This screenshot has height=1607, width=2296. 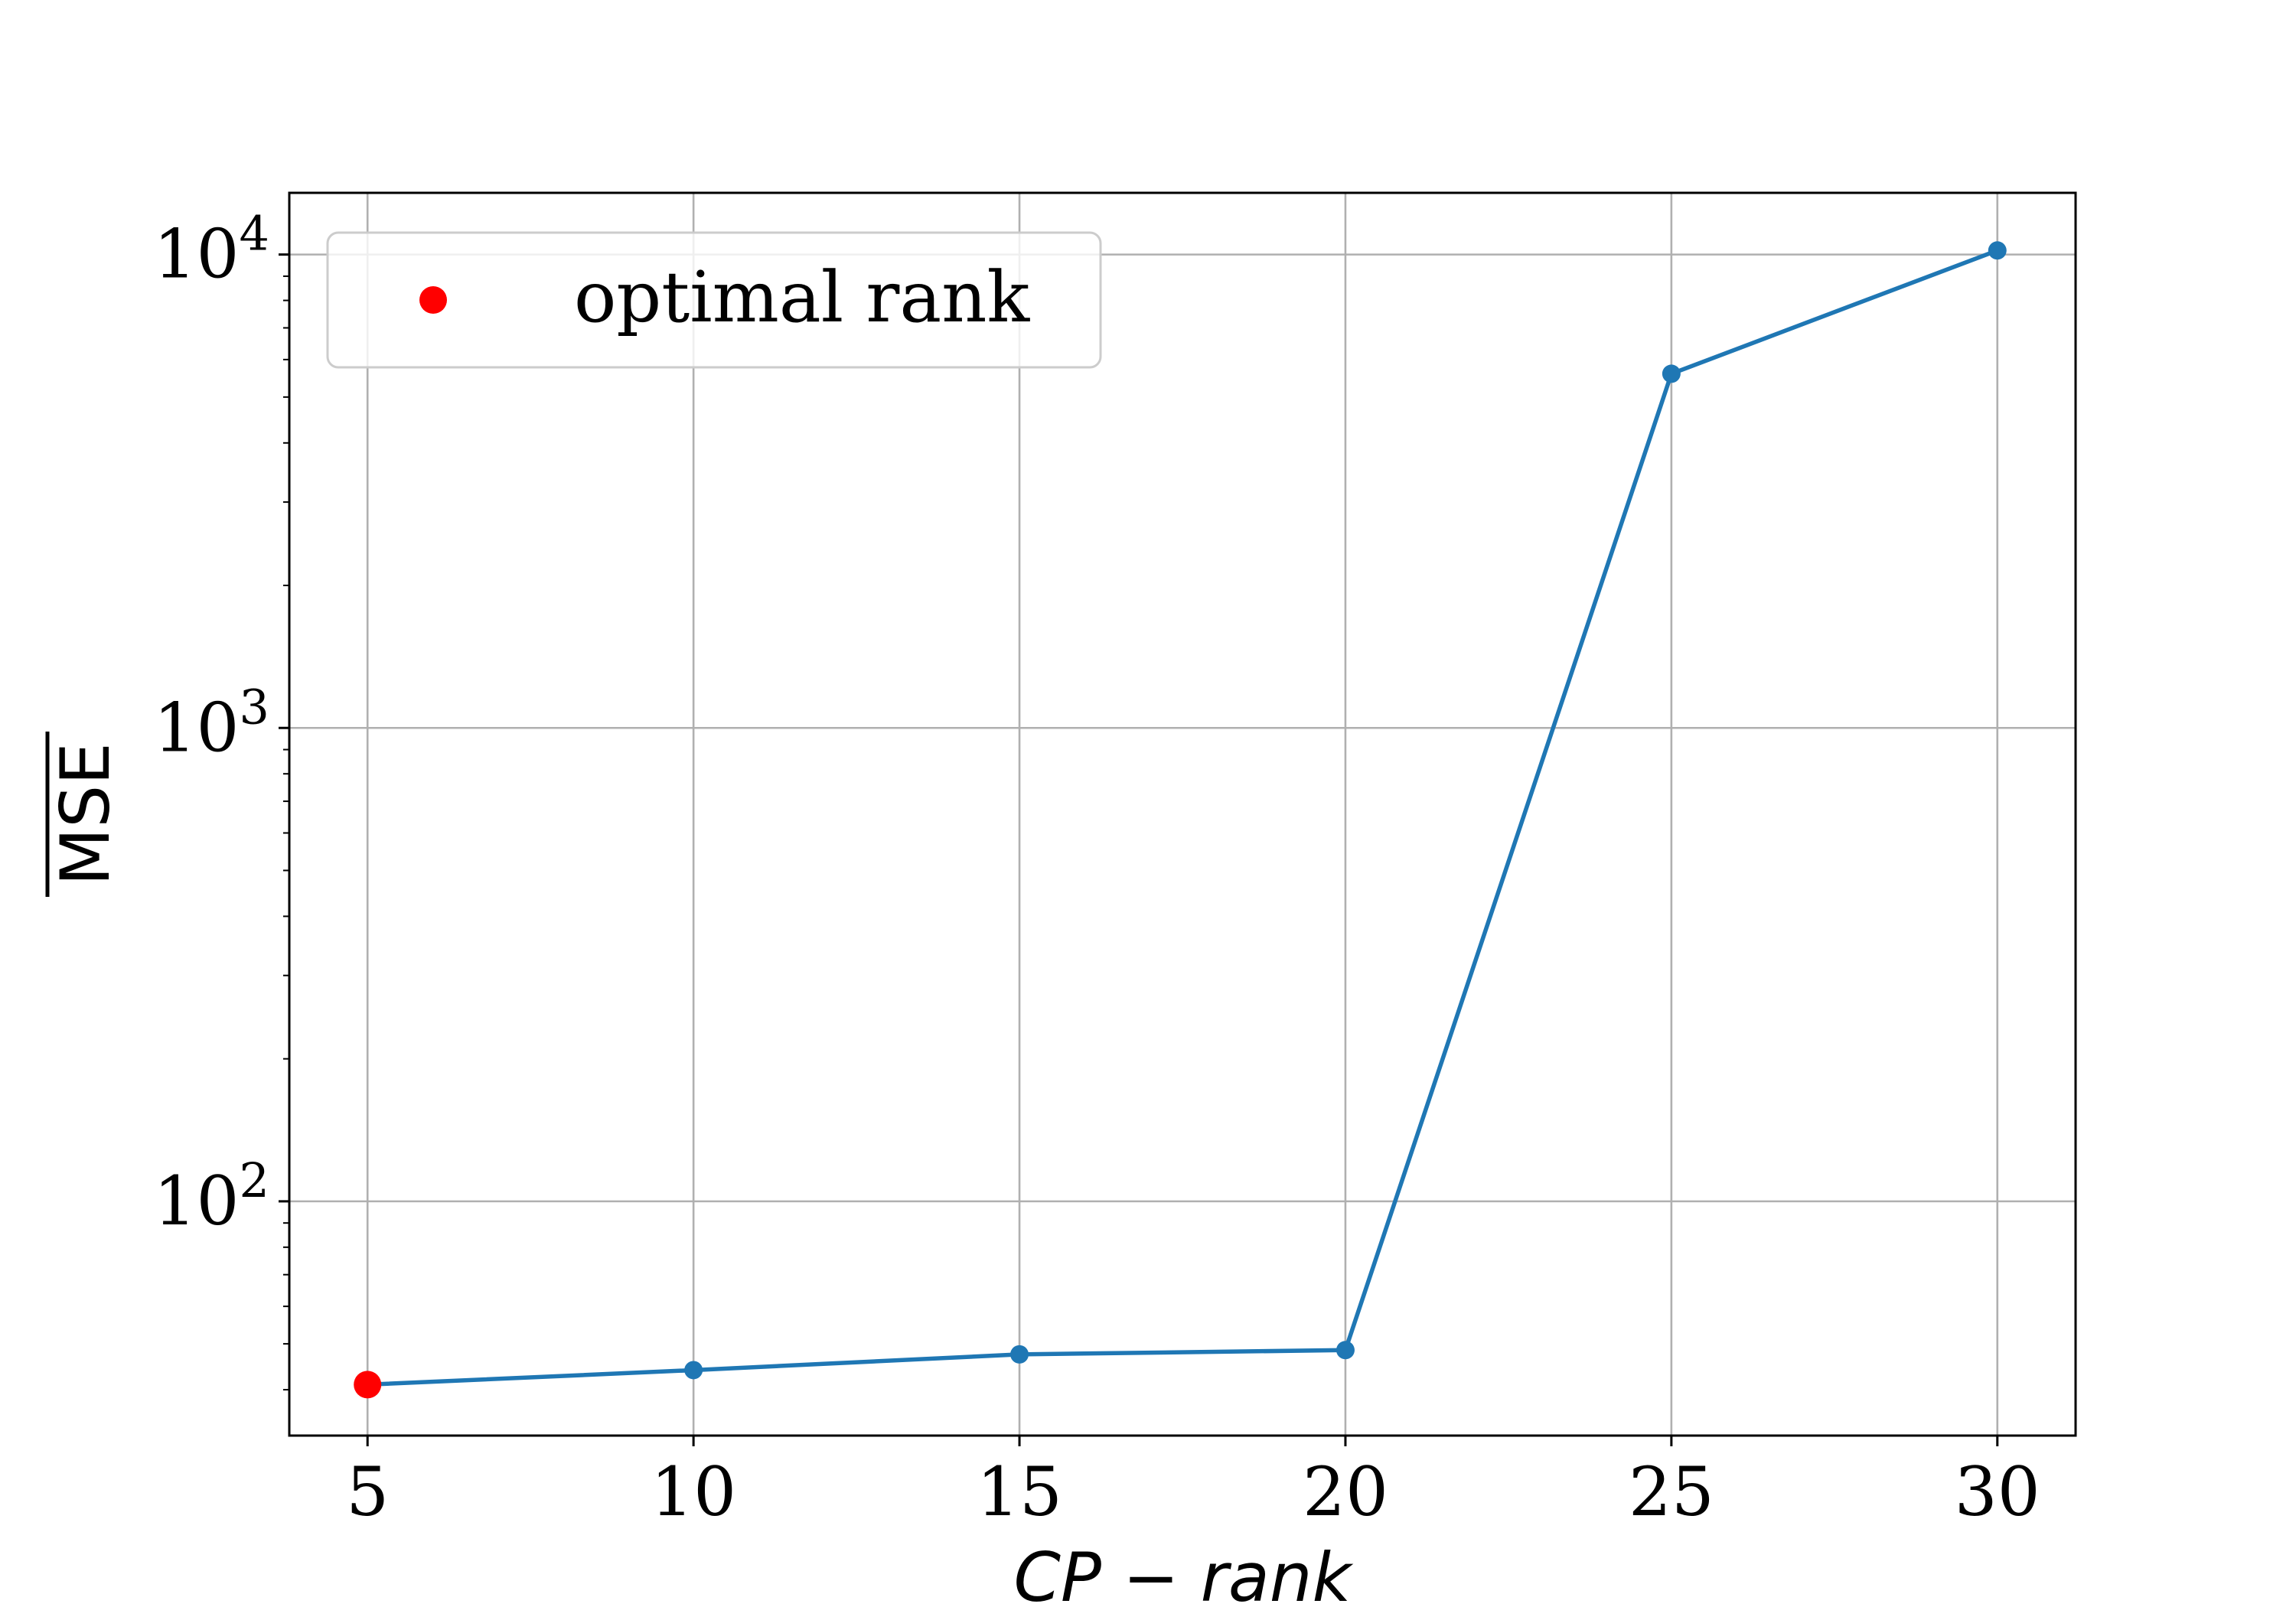 I want to click on y-tick-label: 10³, so click(x=211, y=723).